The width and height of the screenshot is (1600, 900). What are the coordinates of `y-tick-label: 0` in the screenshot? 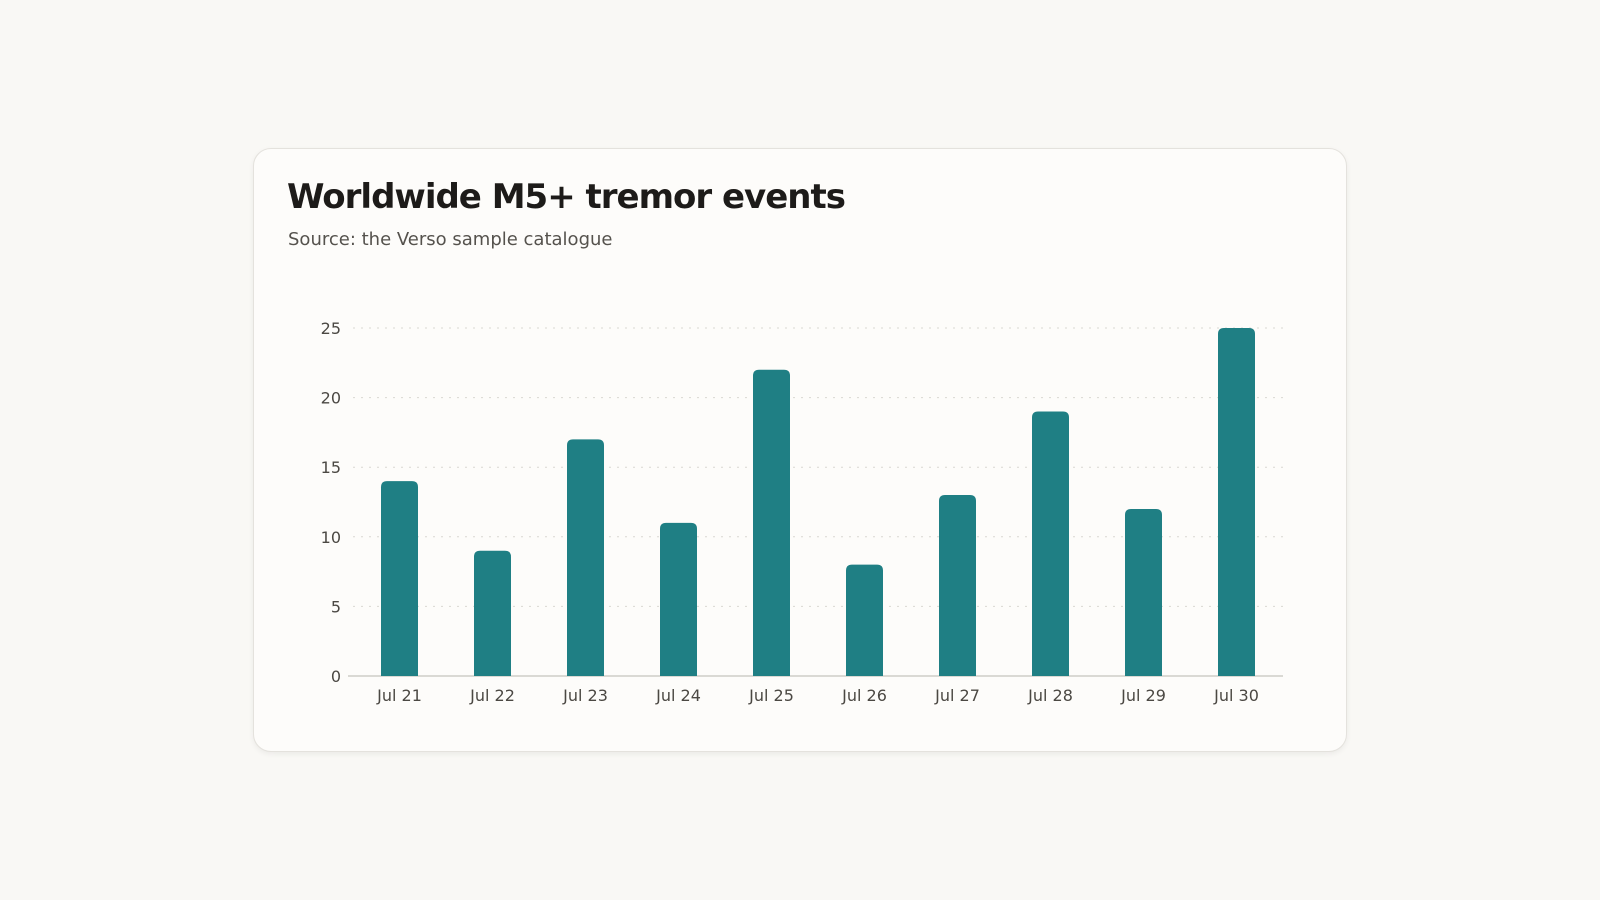 It's located at (336, 676).